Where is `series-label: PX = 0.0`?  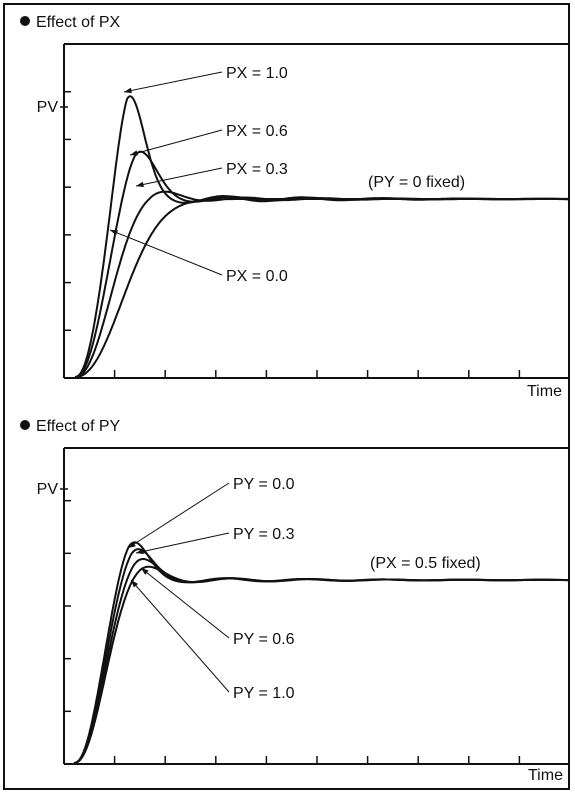
series-label: PX = 0.0 is located at coordinates (257, 276).